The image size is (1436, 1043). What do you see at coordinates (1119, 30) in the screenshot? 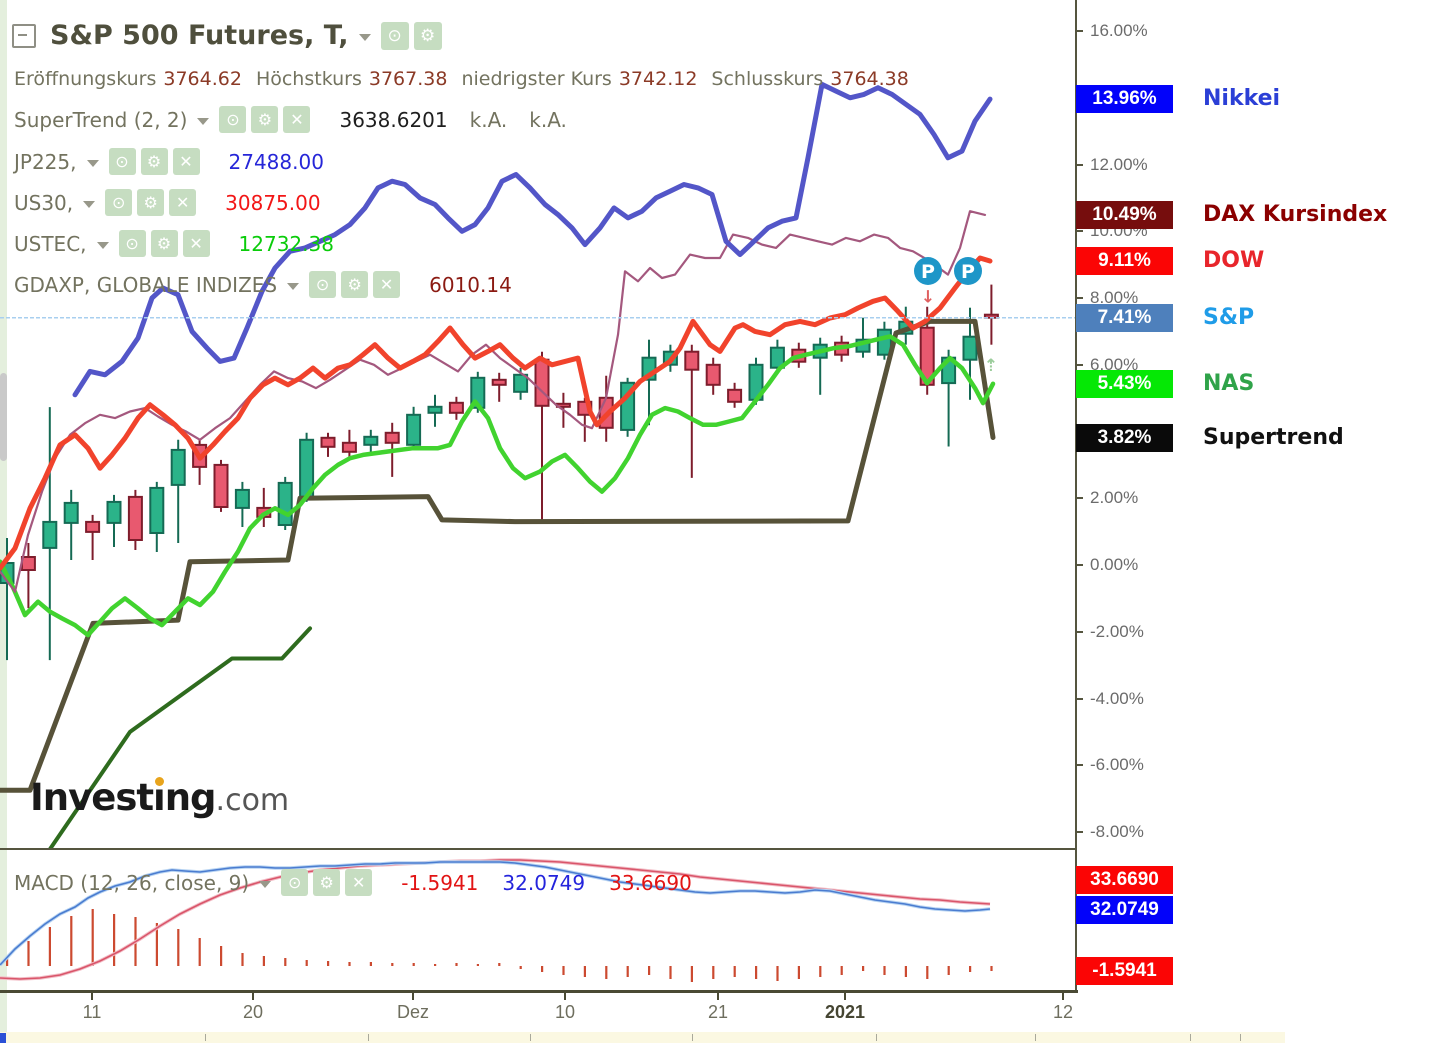
I see `y-tick-label: 16.00%` at bounding box center [1119, 30].